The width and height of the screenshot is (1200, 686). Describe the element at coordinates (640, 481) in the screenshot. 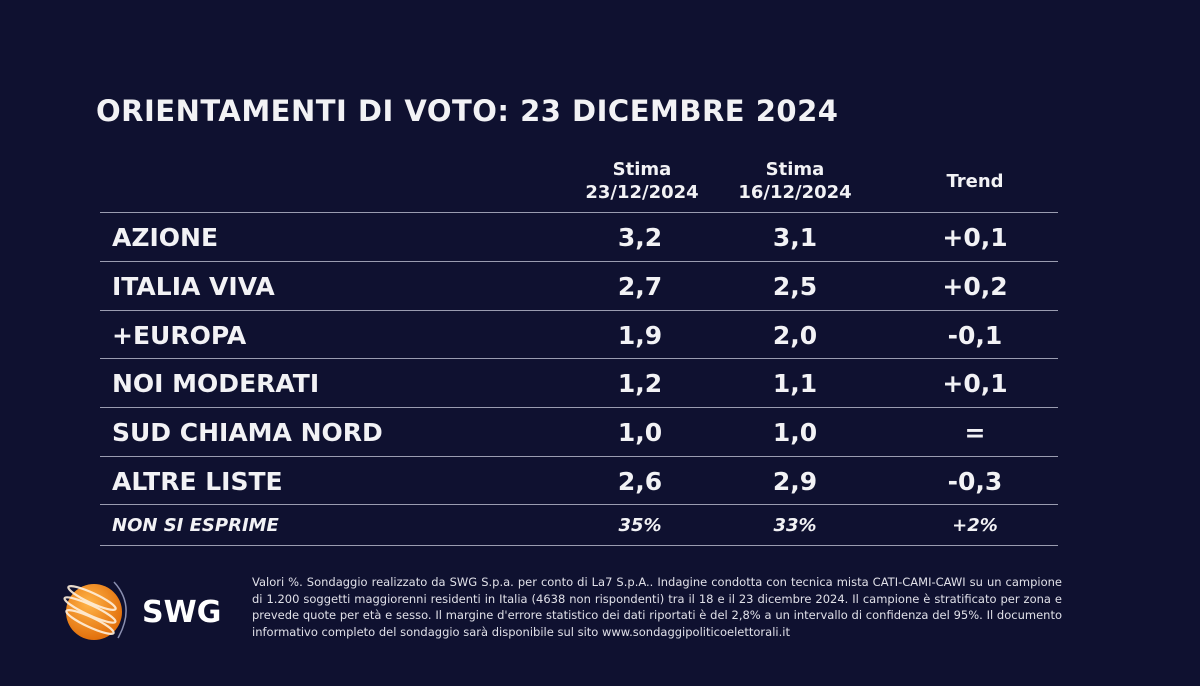

I see `estimate-current: 2,6` at that location.